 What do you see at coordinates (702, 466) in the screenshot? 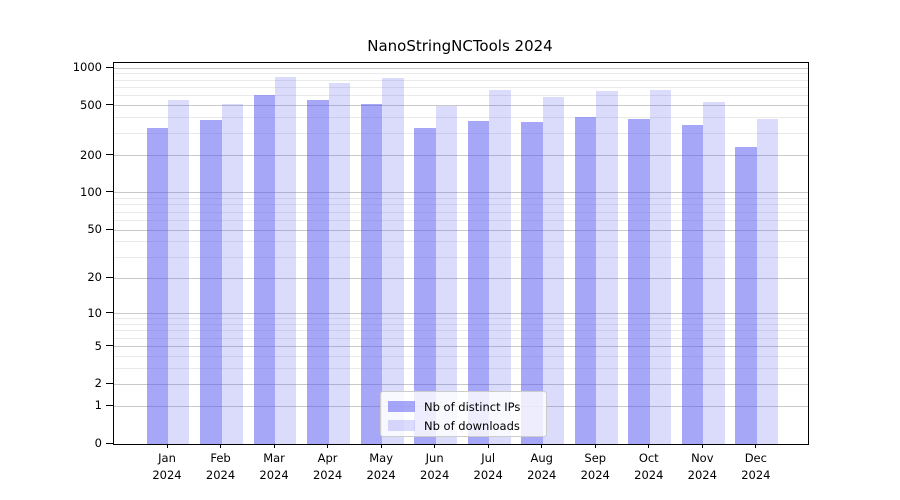
I see `x-tick-label: Nov 2024` at bounding box center [702, 466].